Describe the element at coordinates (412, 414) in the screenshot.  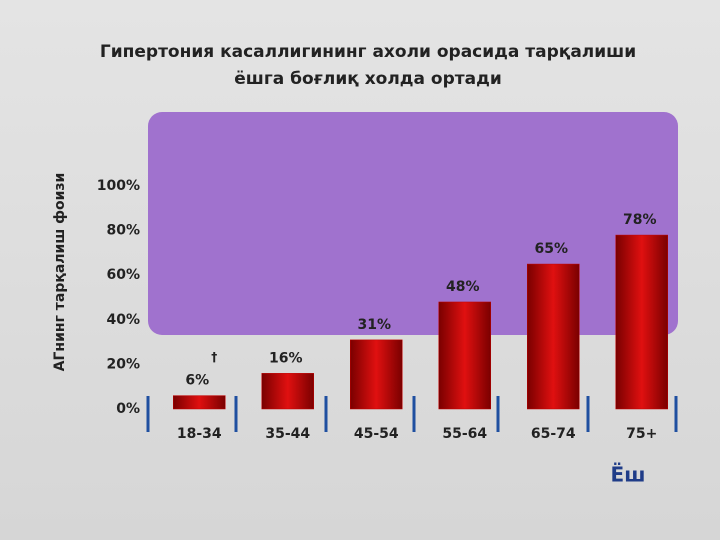
I see `separators` at that location.